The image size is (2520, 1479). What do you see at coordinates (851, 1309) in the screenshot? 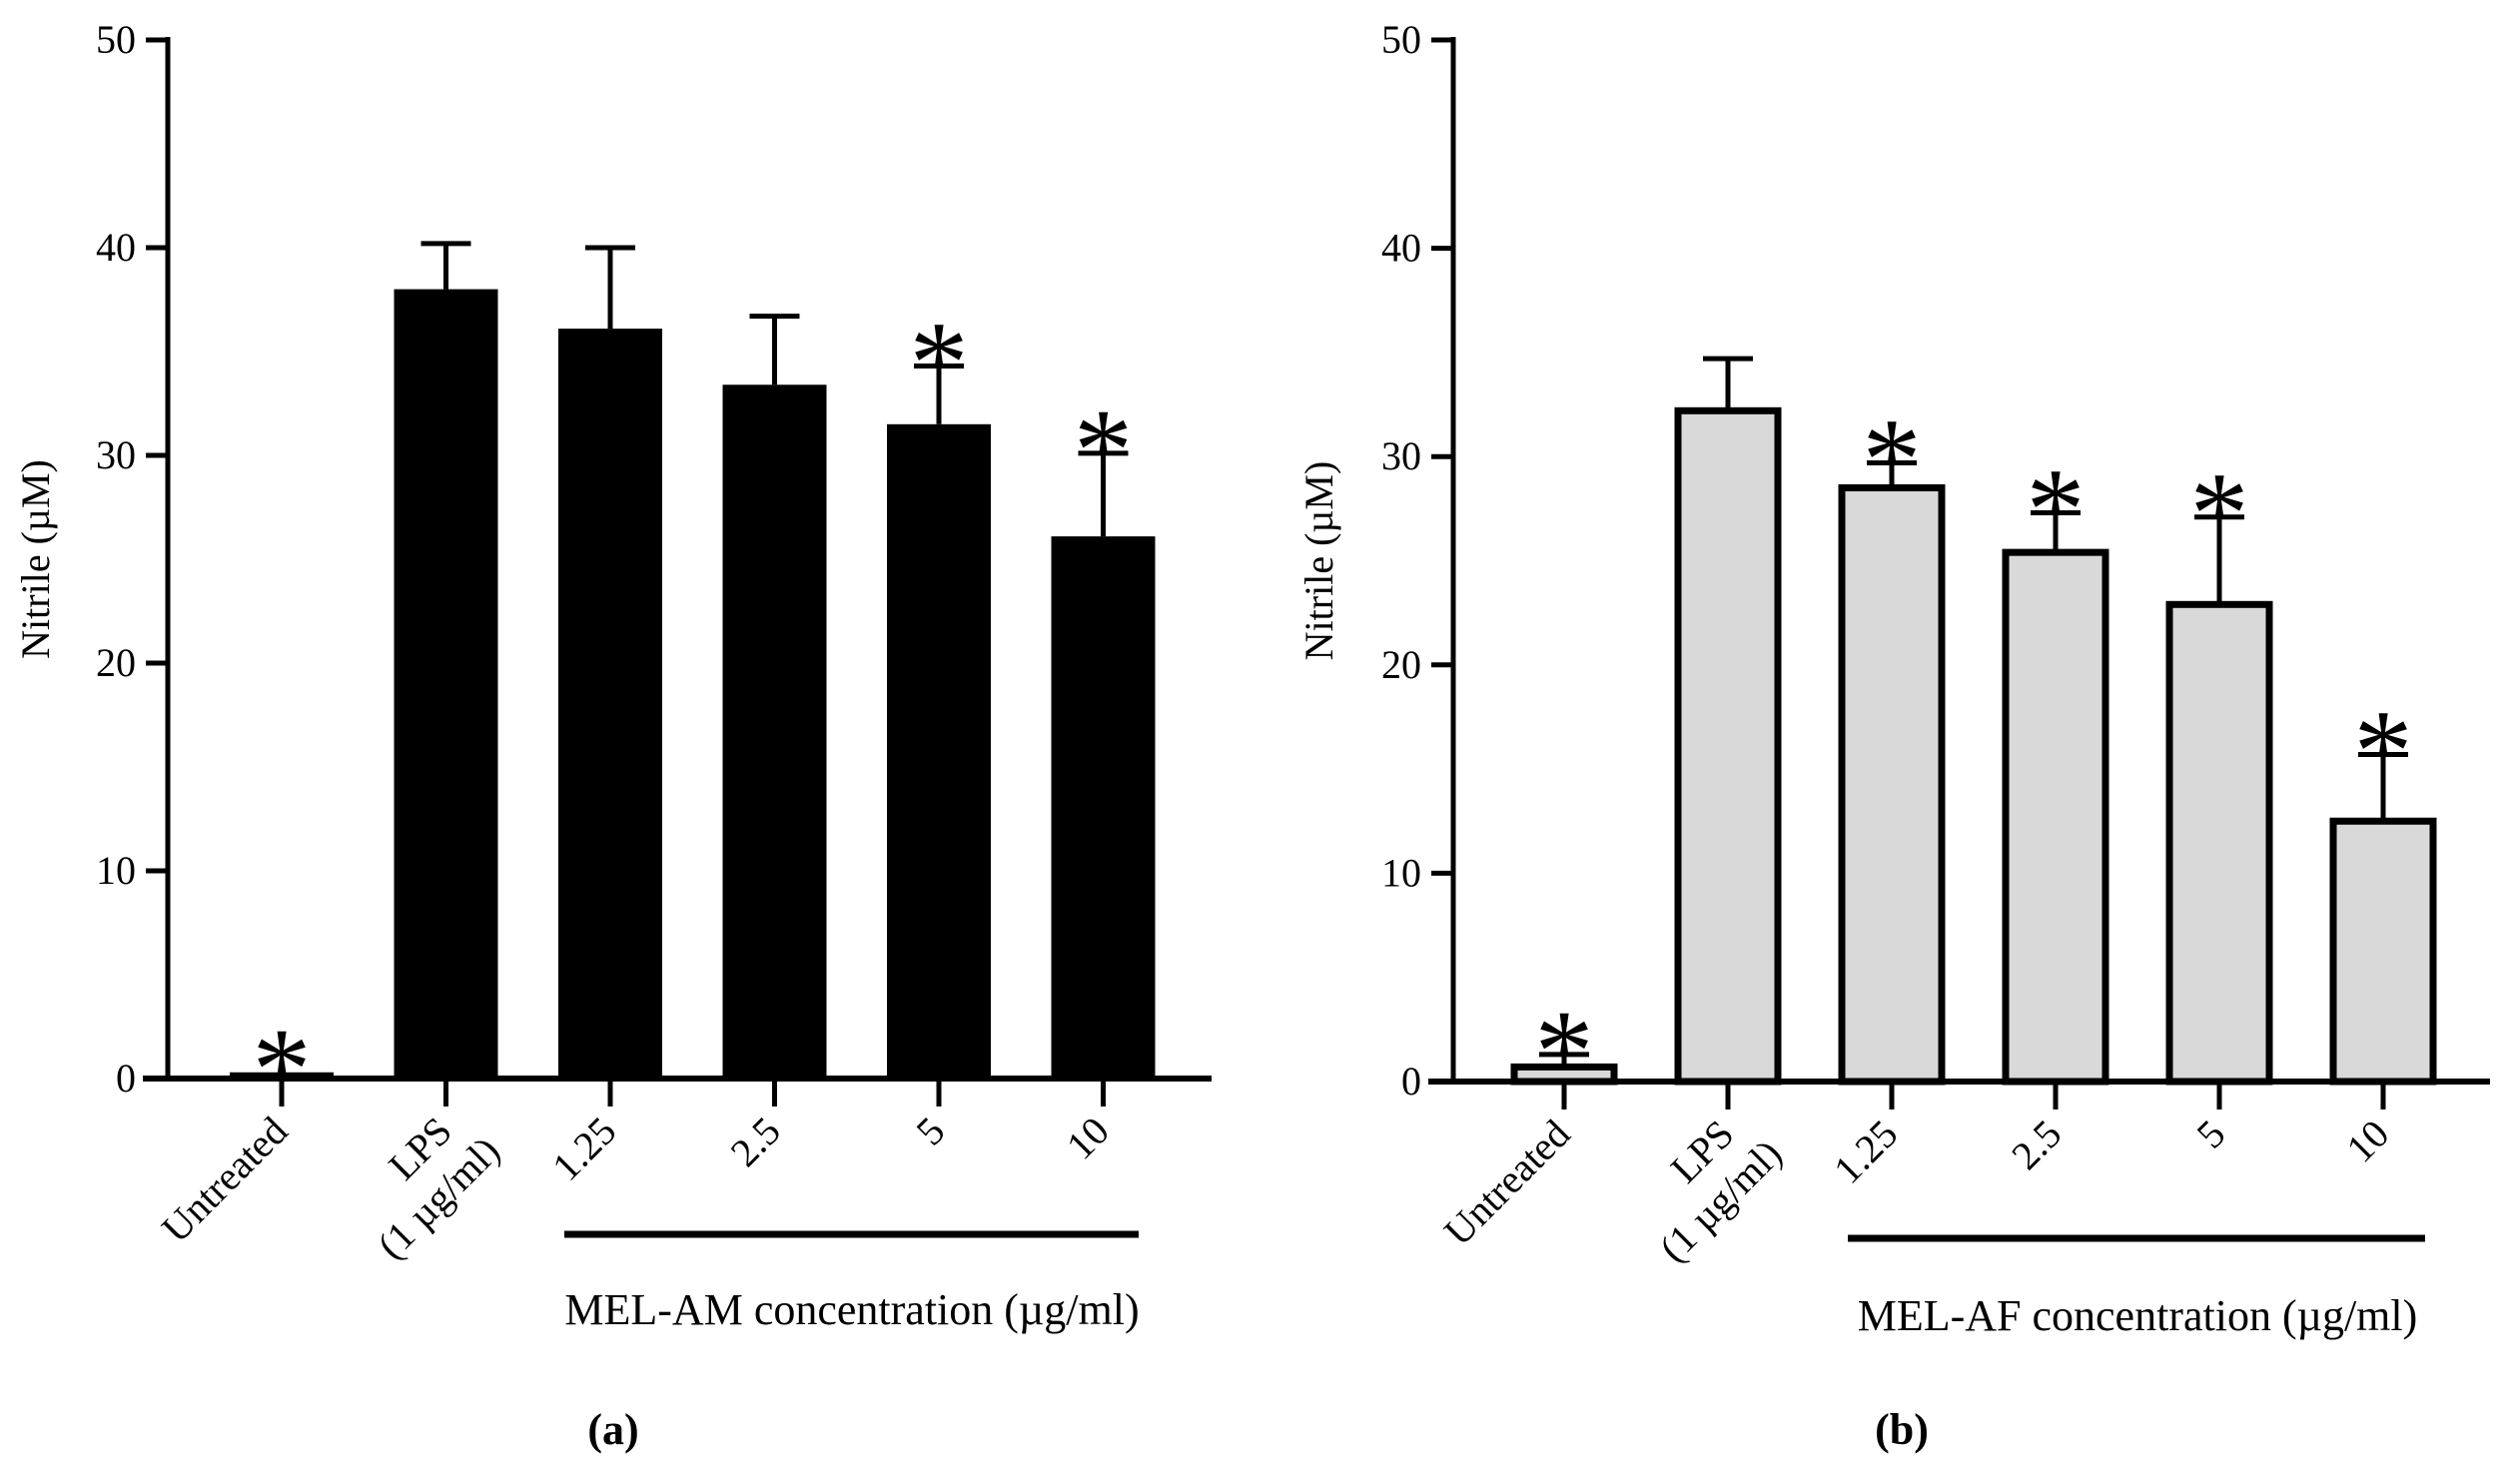
I see `x-axis-label: MEL-AM concentration (µg/ml)` at bounding box center [851, 1309].